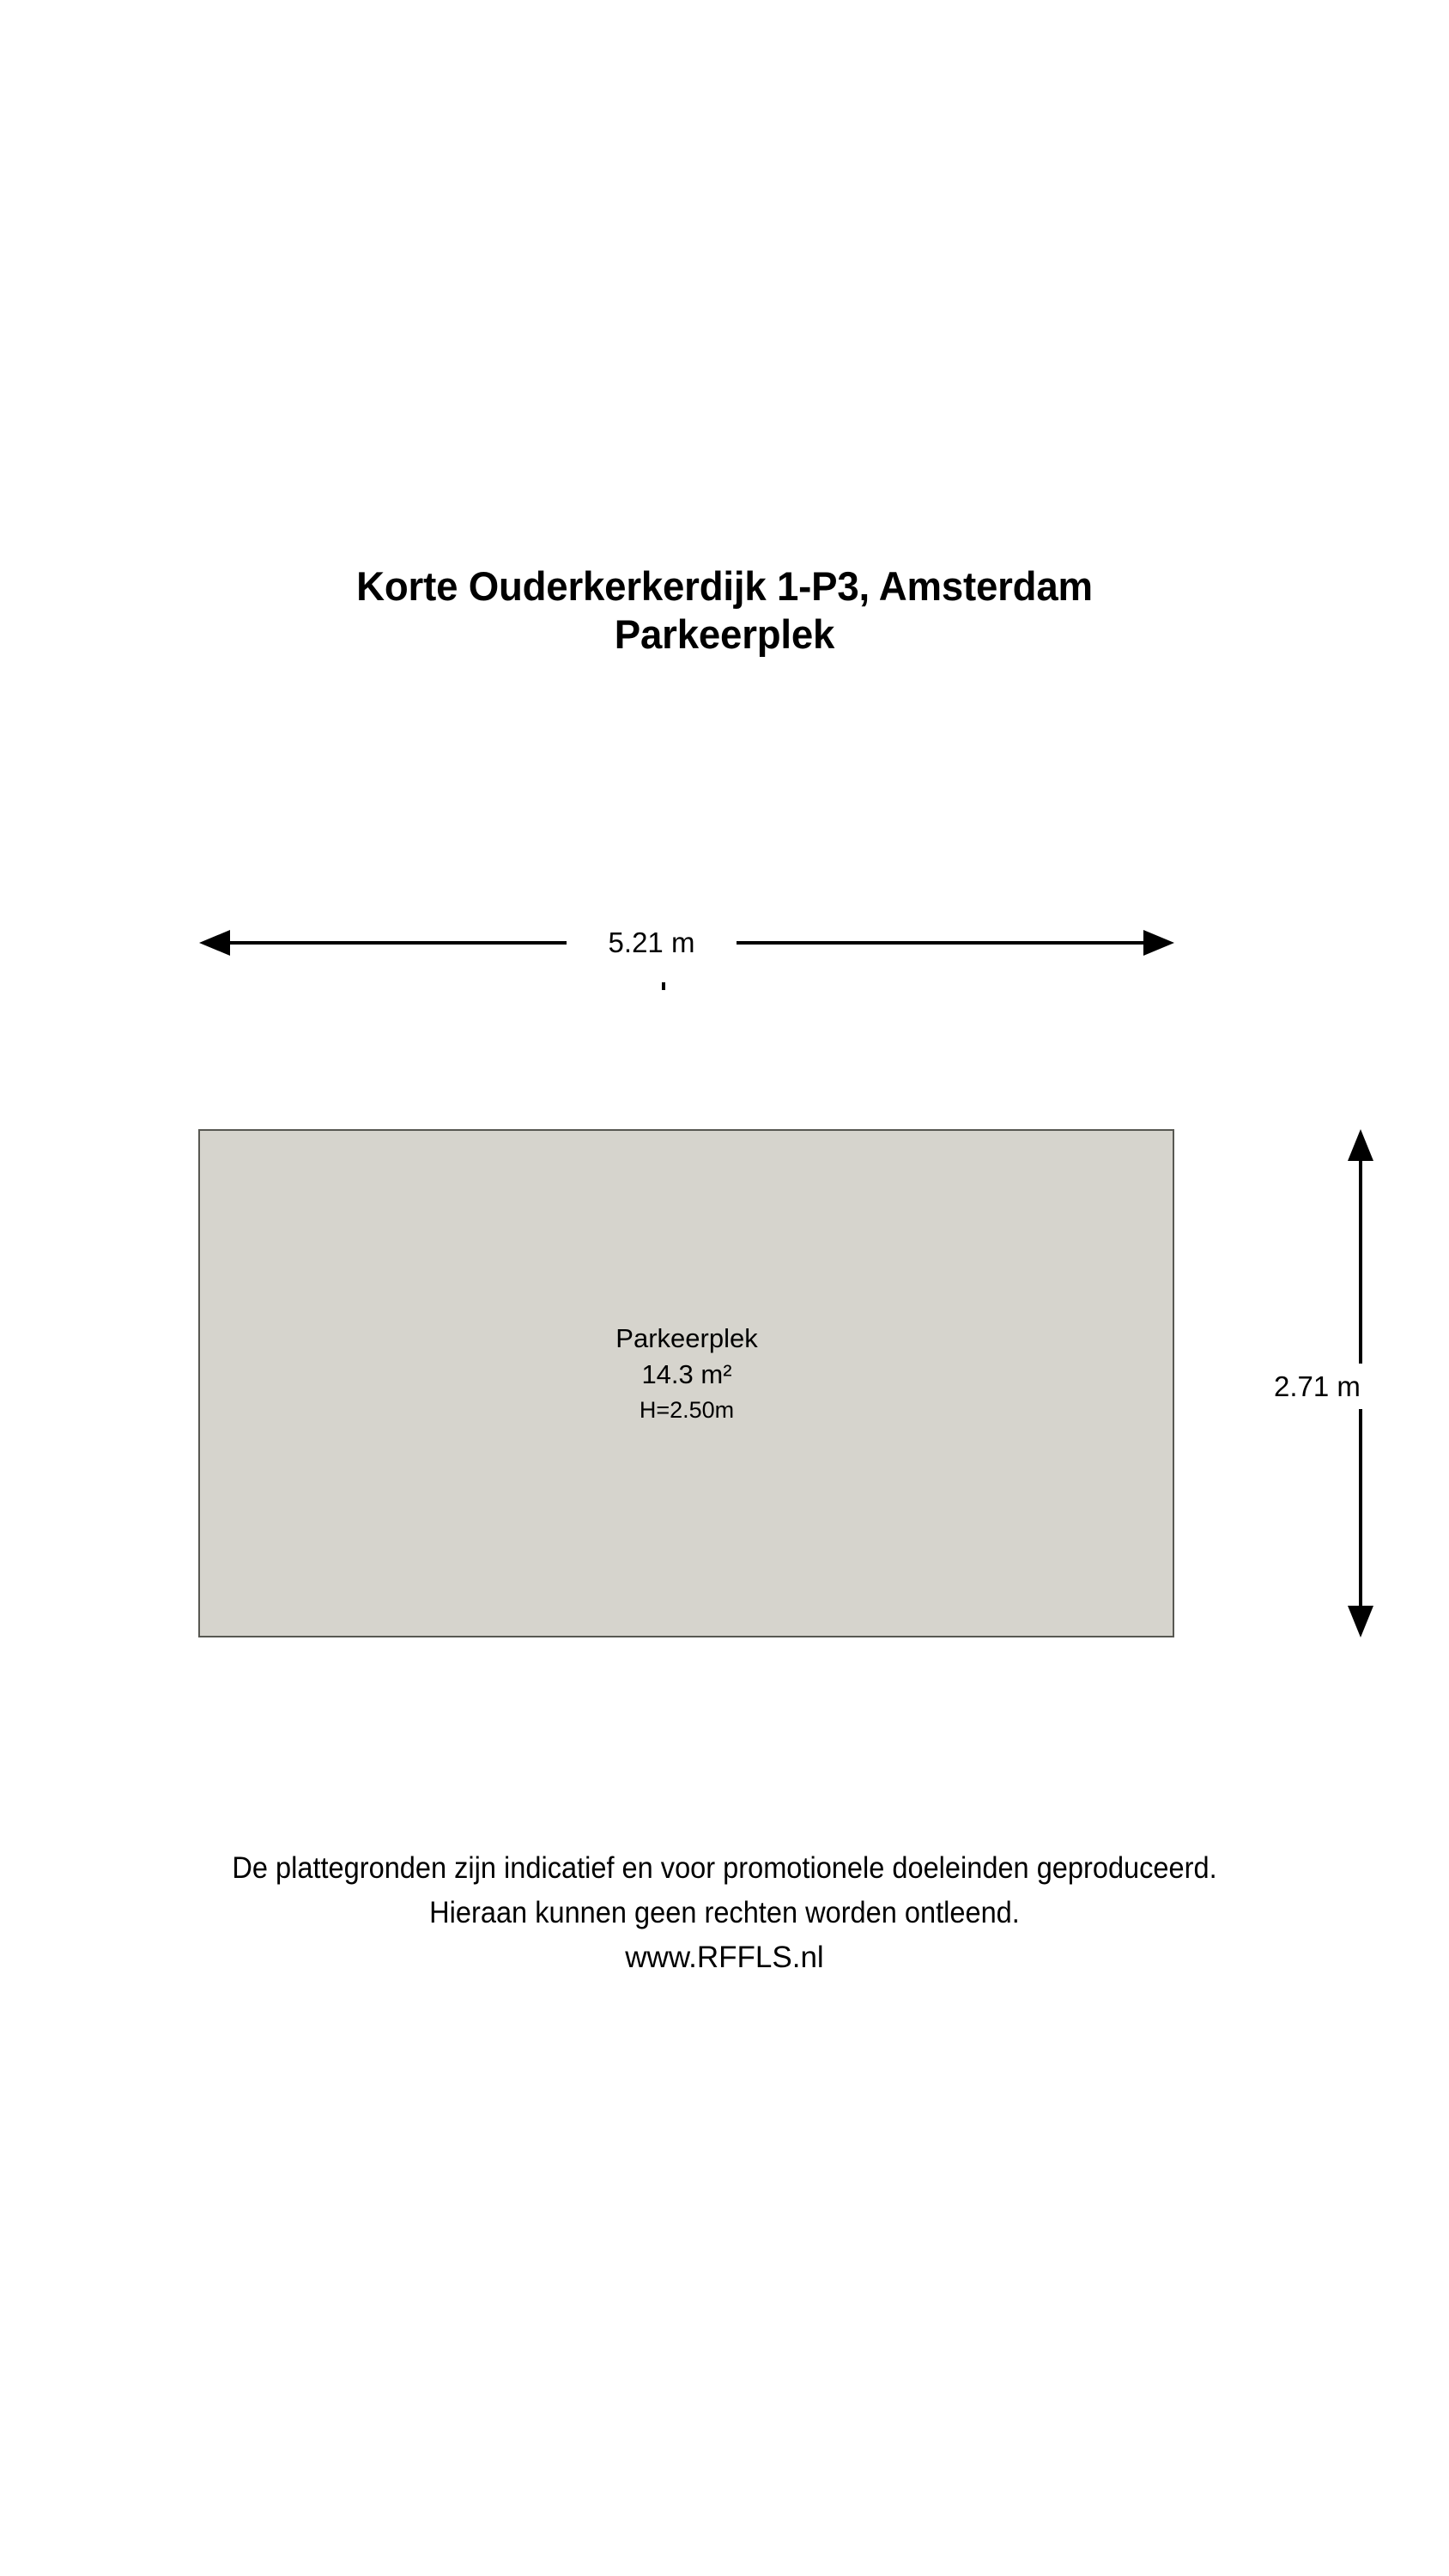 This screenshot has width=1449, height=2576. What do you see at coordinates (724, 634) in the screenshot?
I see `title-line-subject: Parkeerplek` at bounding box center [724, 634].